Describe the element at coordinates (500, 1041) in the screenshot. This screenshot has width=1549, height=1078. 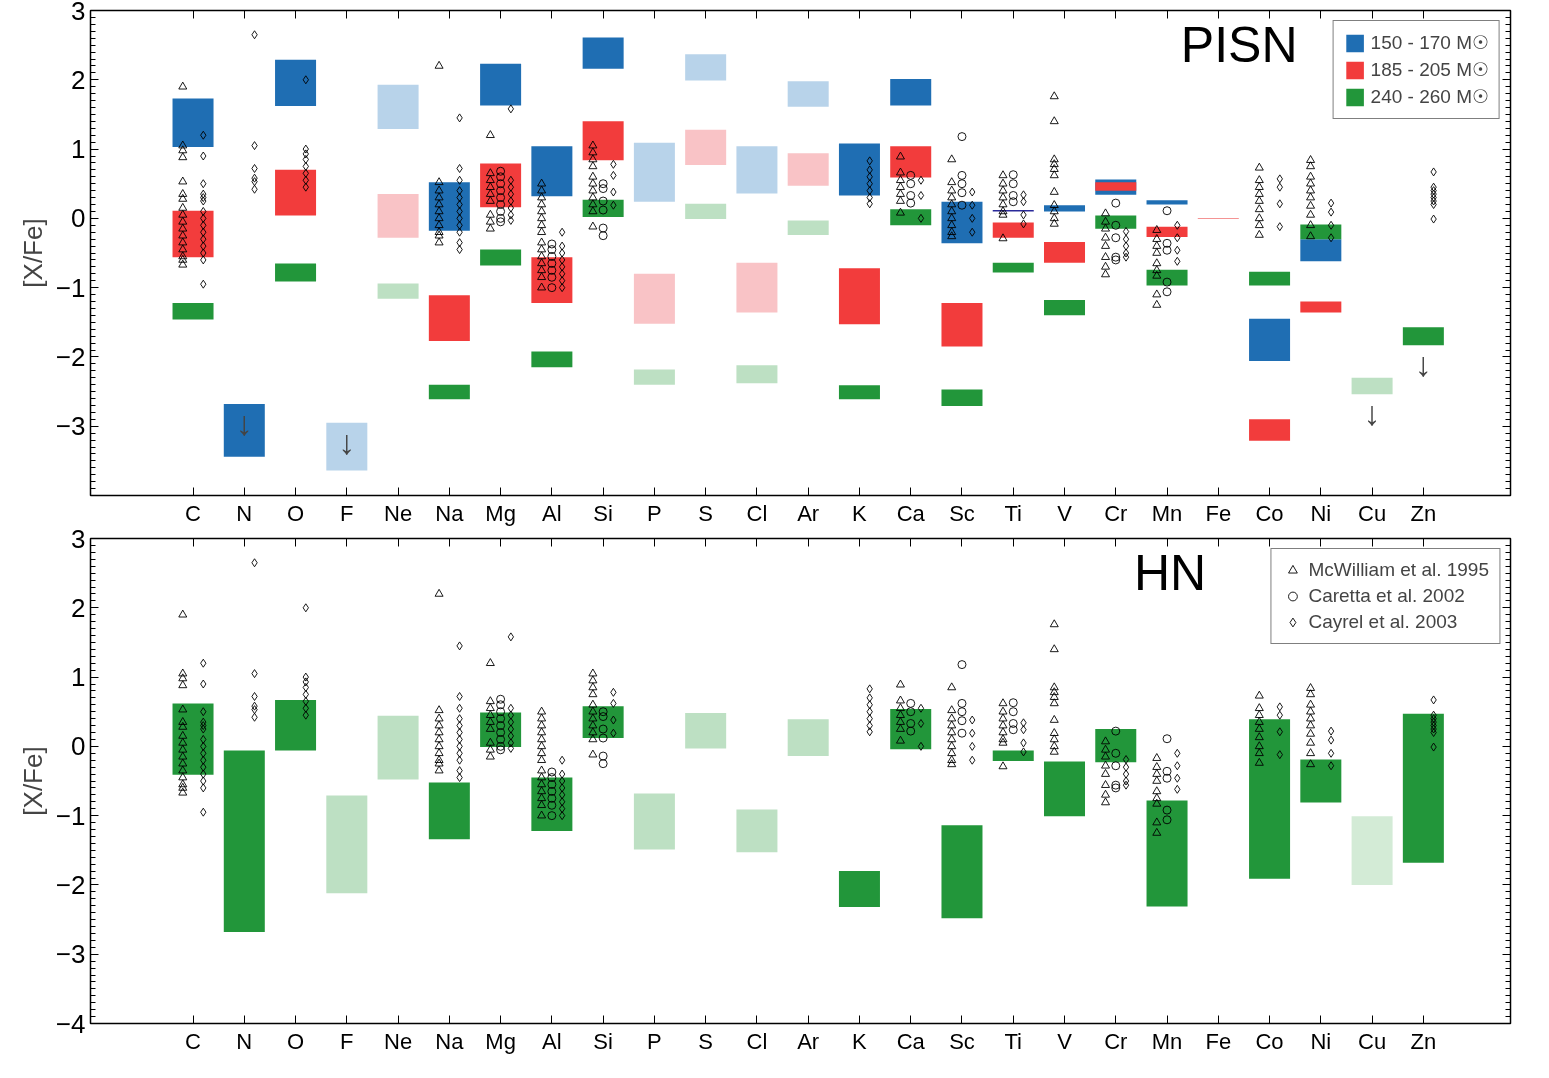
I see `x-tick-label: Mg` at that location.